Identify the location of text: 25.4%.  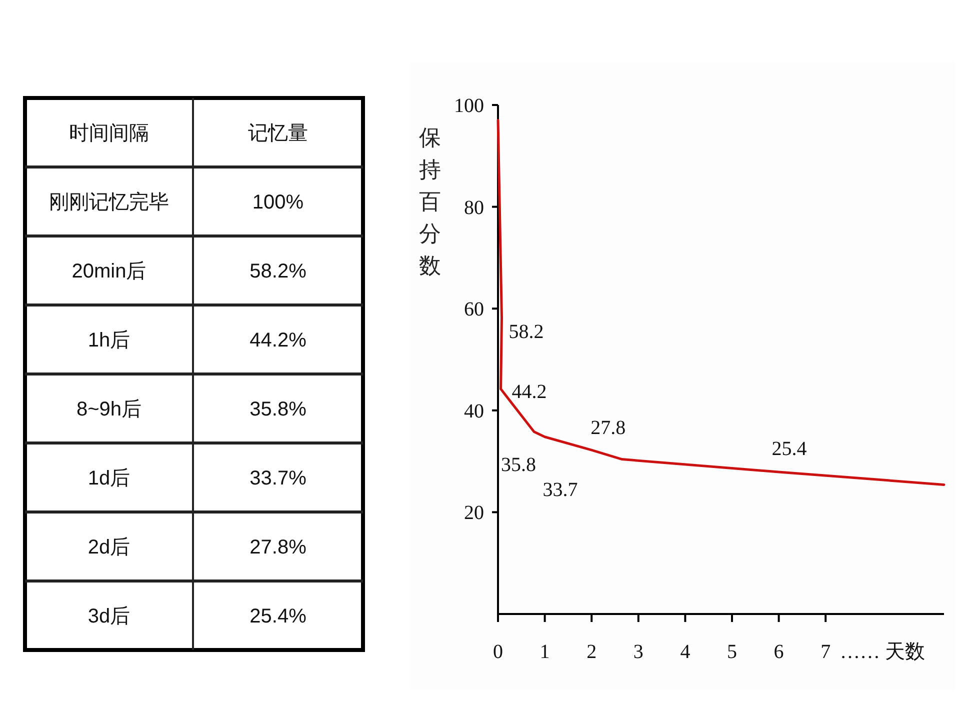
(278, 617).